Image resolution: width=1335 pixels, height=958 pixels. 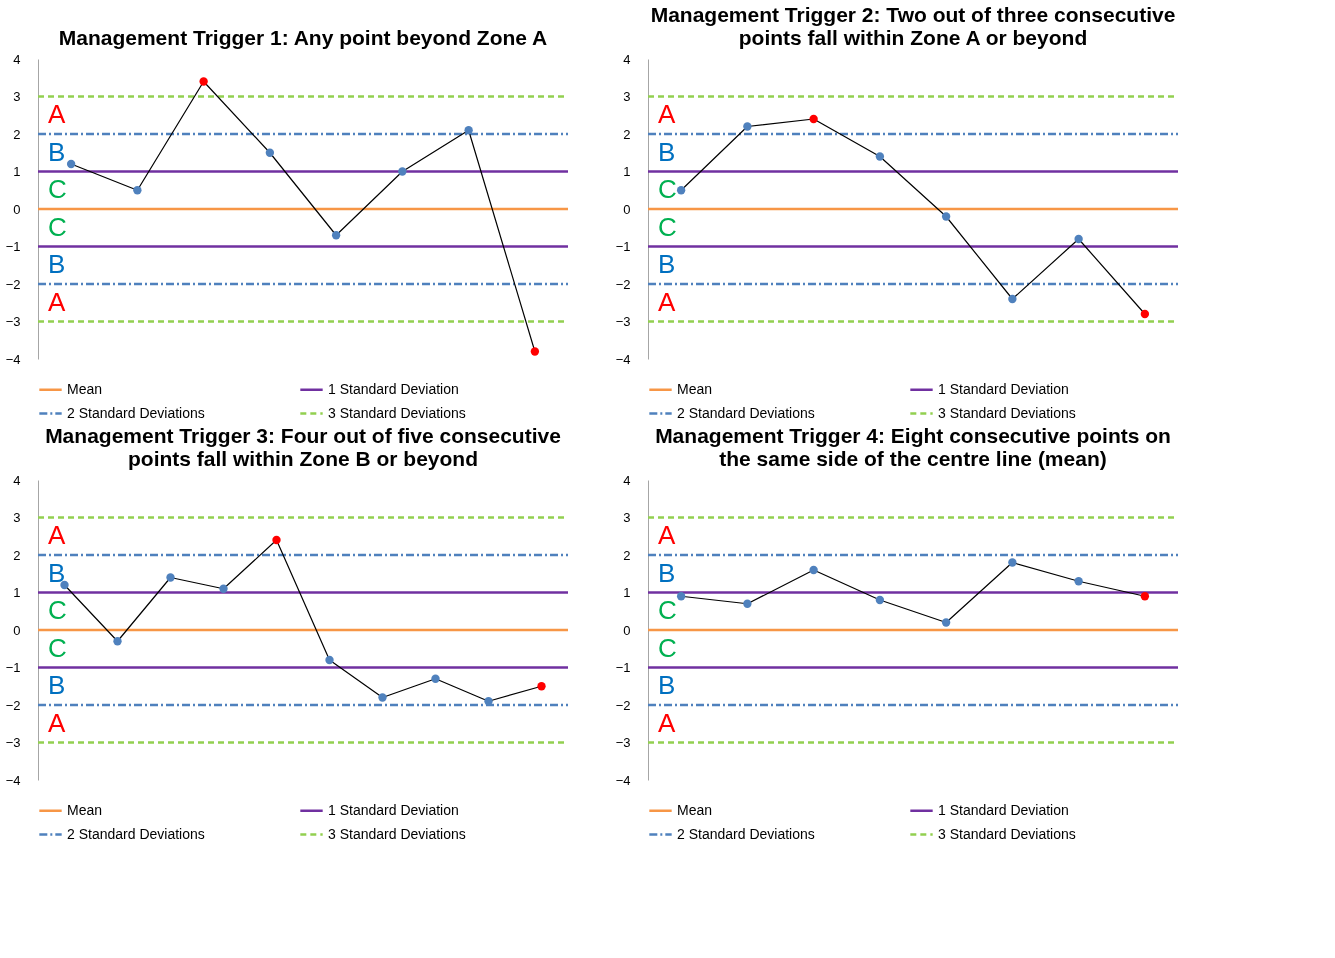 What do you see at coordinates (303, 37) in the screenshot?
I see `chart-title: Management Trigger 1: Any point beyond Zone A` at bounding box center [303, 37].